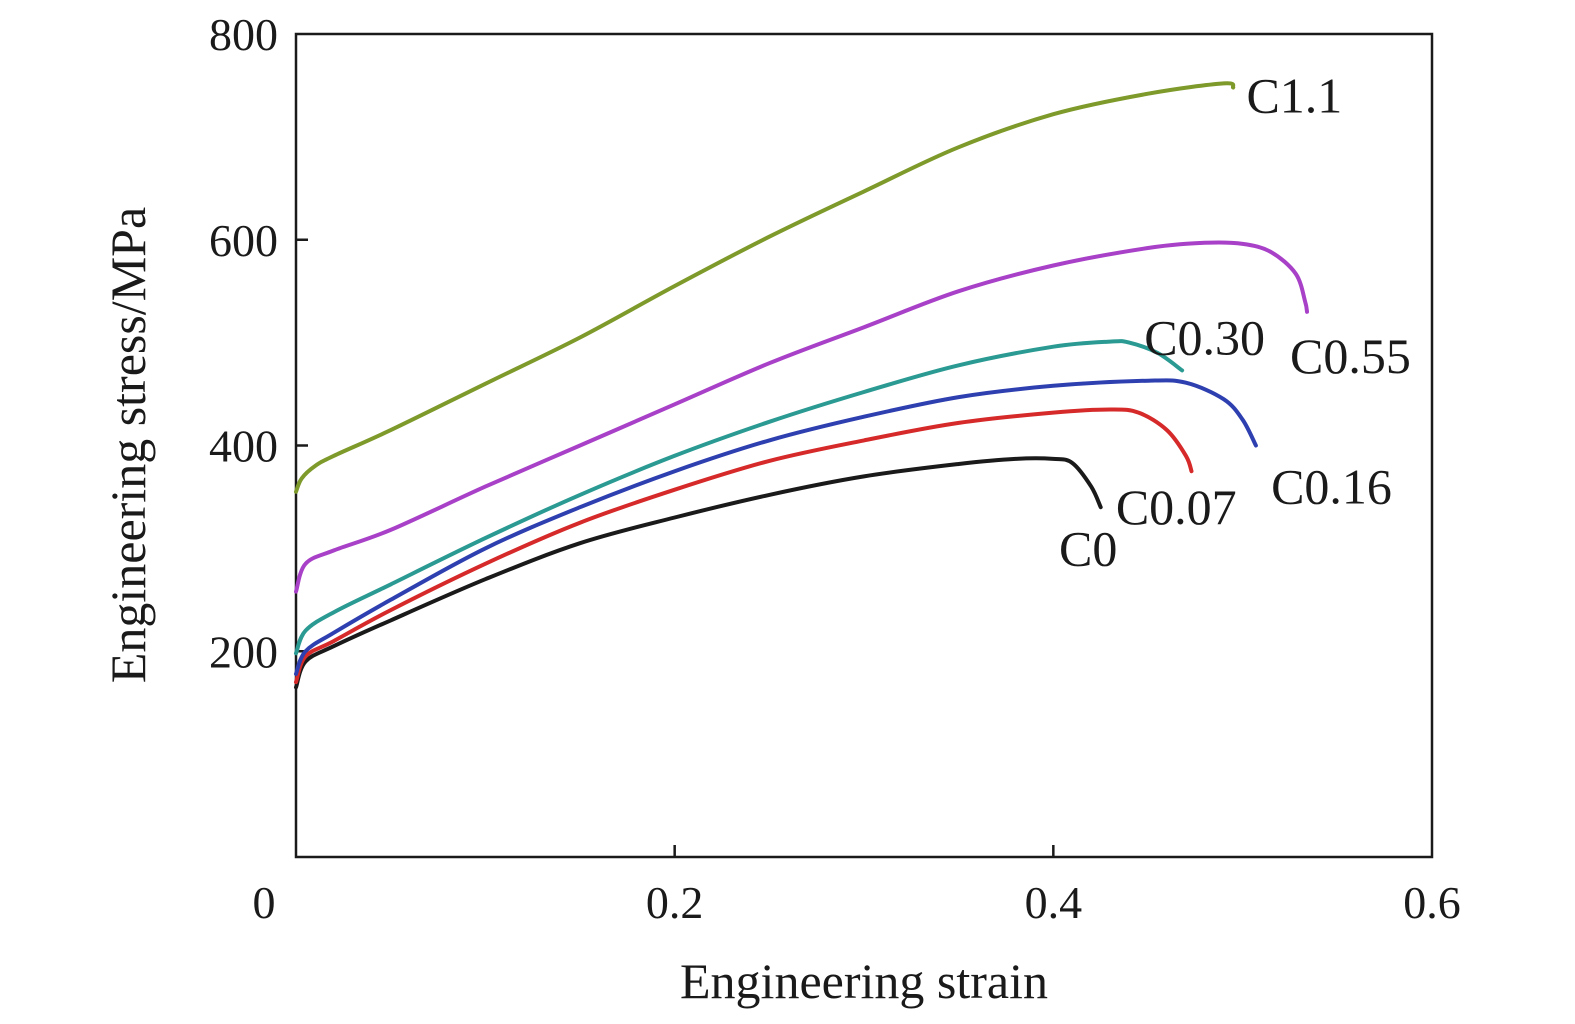 The width and height of the screenshot is (1575, 1024). I want to click on y-tick-label: 800, so click(243, 34).